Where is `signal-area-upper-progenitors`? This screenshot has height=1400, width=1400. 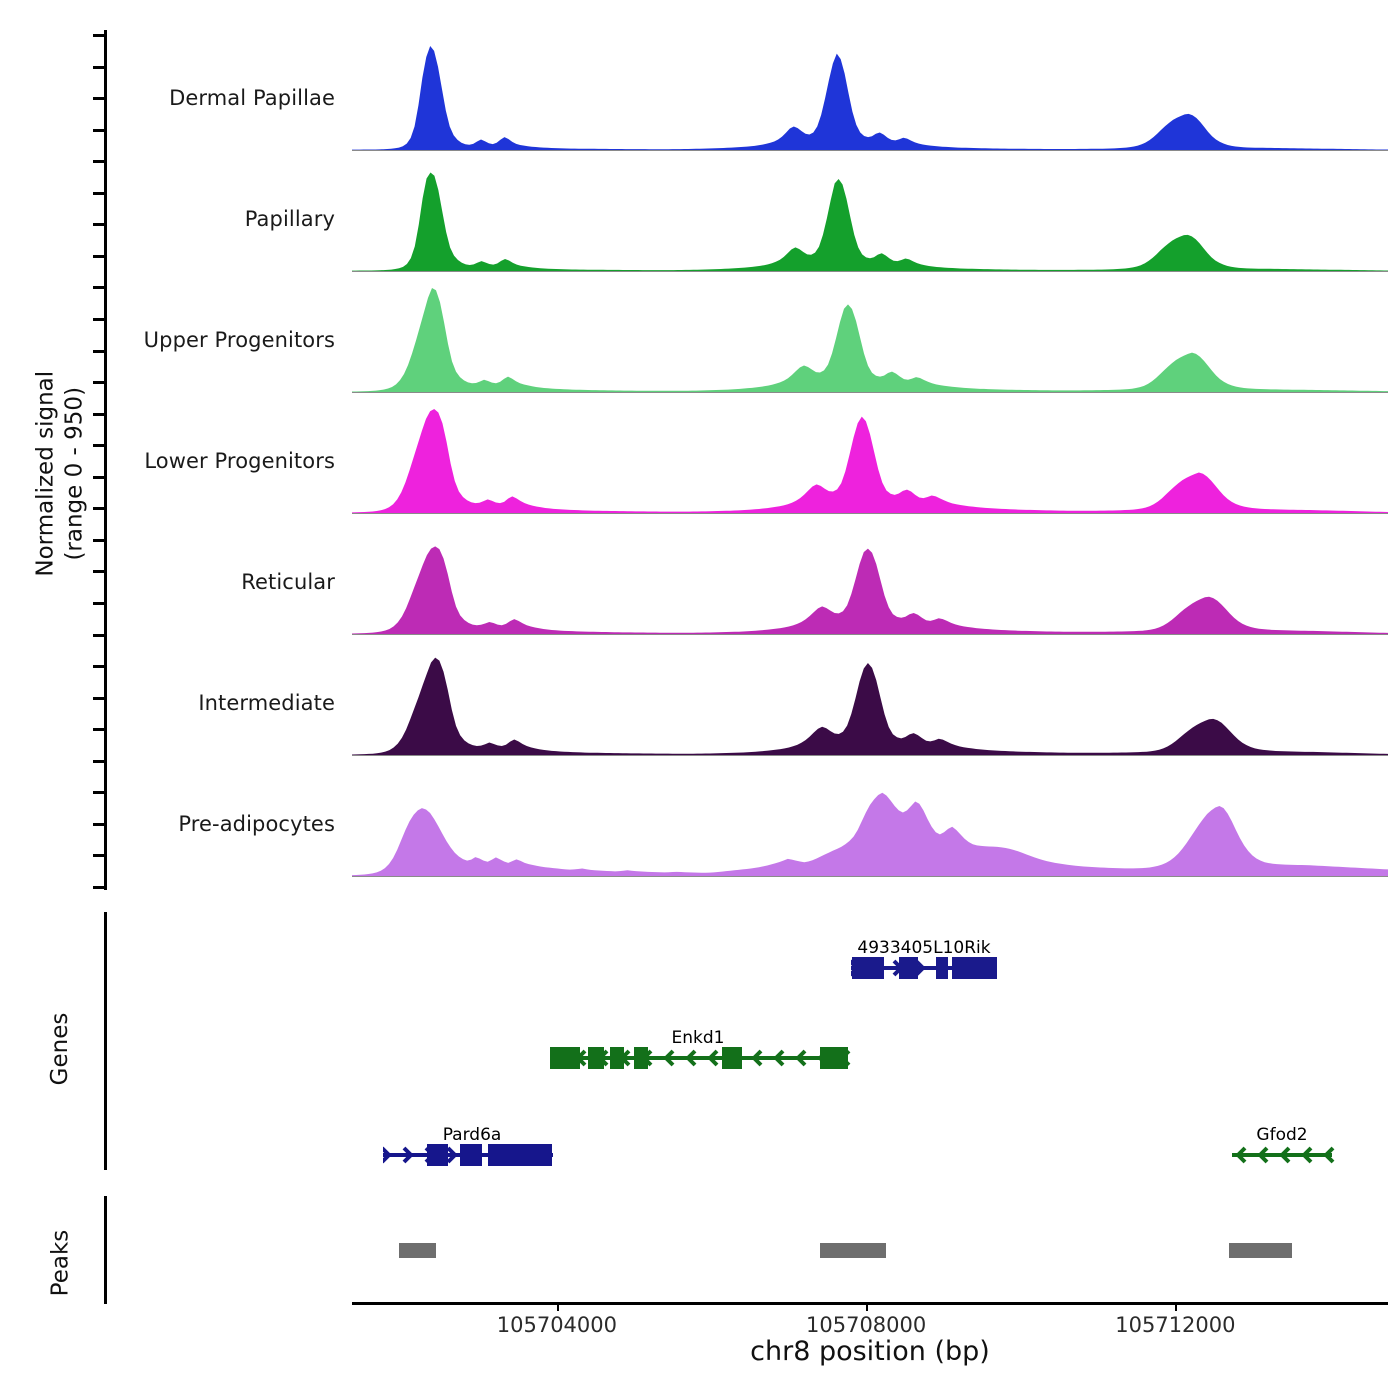 signal-area-upper-progenitors is located at coordinates (870, 340).